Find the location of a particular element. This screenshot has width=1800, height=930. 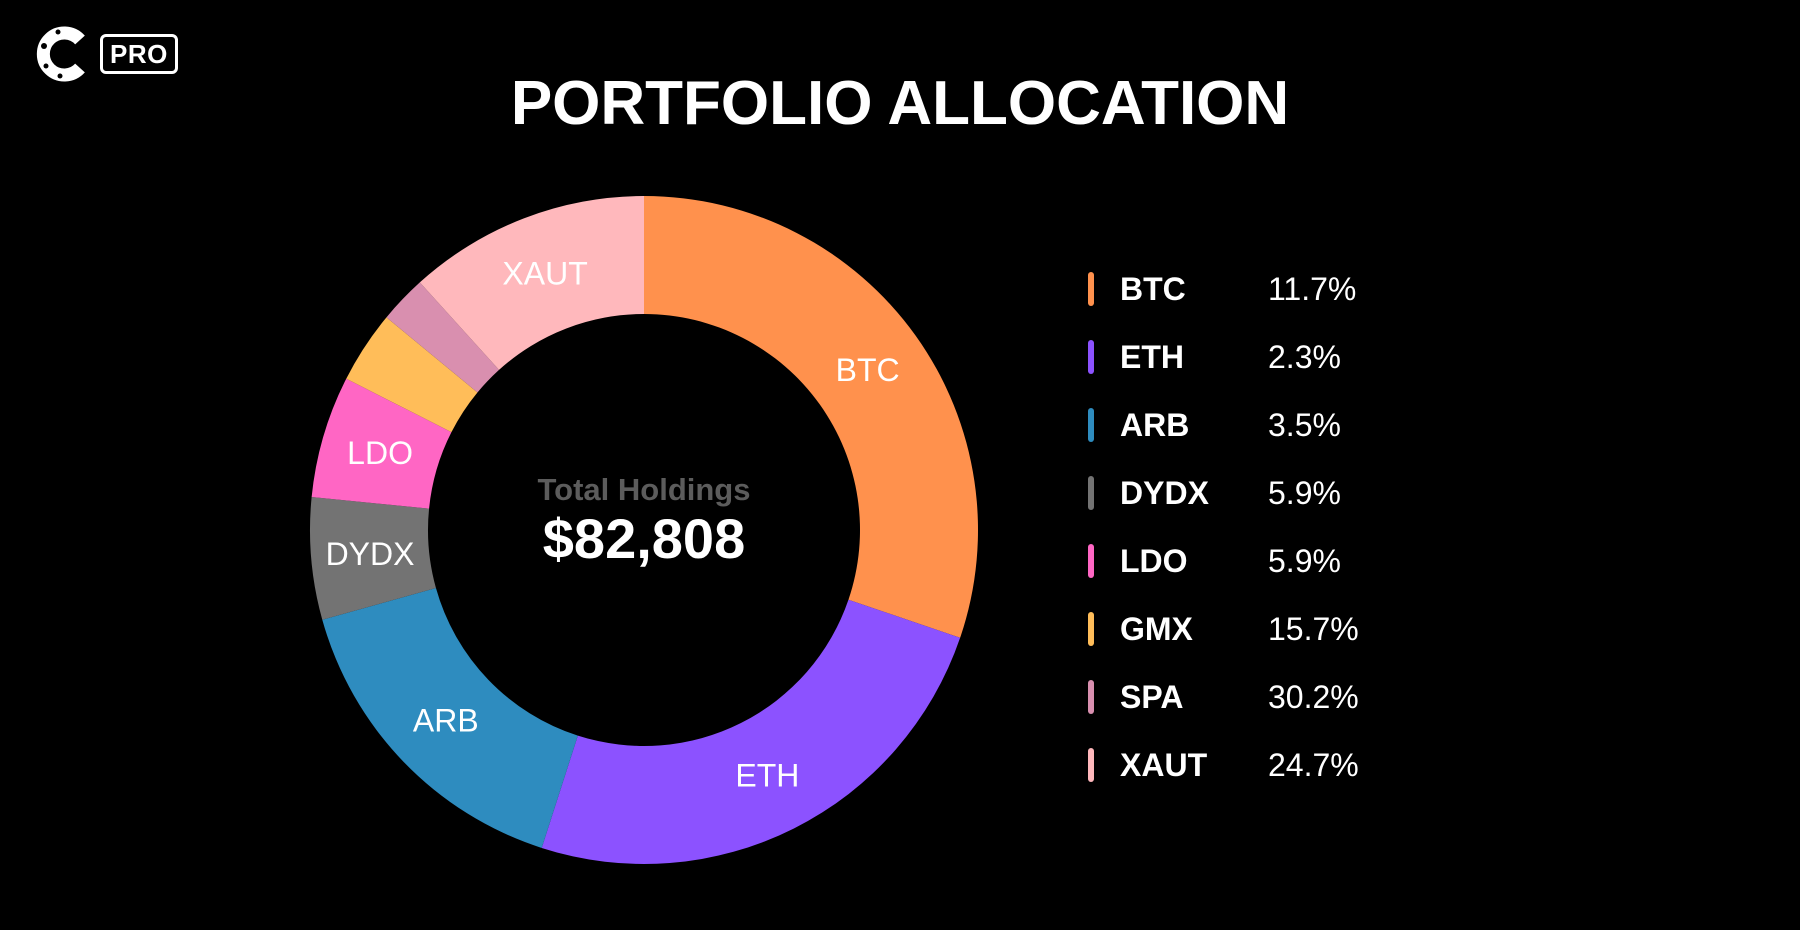

pro-badge: PRO is located at coordinates (139, 54).